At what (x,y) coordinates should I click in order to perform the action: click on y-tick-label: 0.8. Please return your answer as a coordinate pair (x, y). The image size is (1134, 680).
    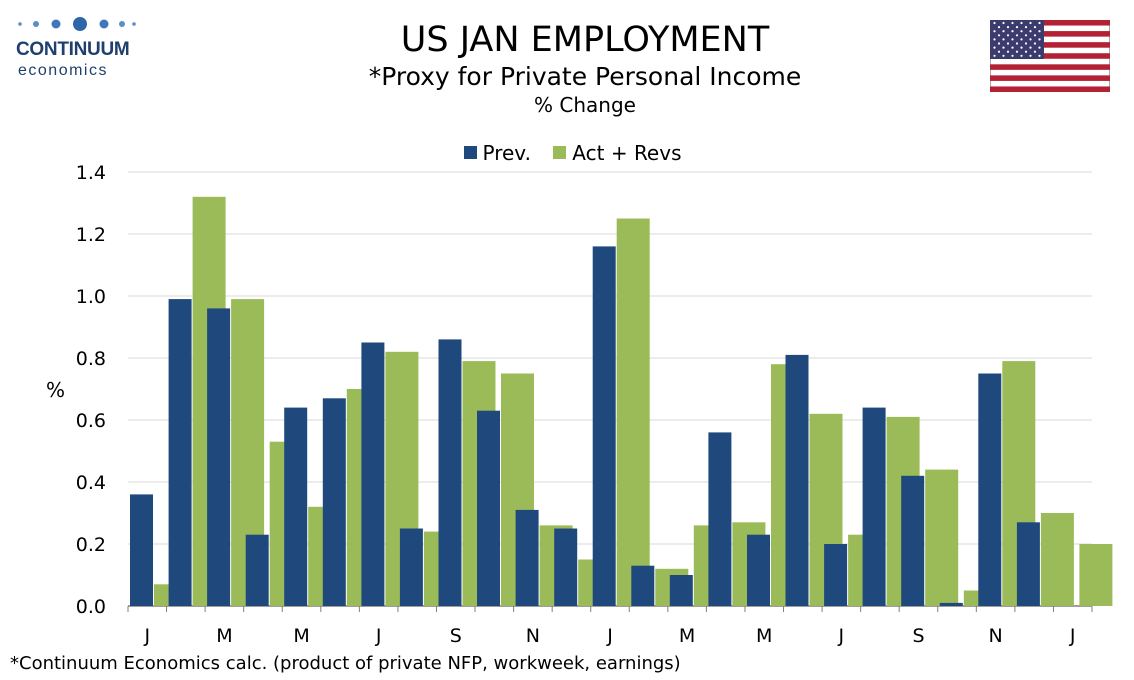
    Looking at the image, I should click on (91, 359).